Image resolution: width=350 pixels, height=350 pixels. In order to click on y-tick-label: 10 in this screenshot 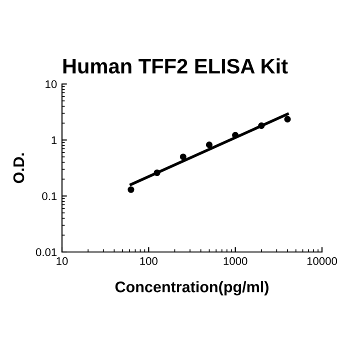, I will do `click(51, 84)`.